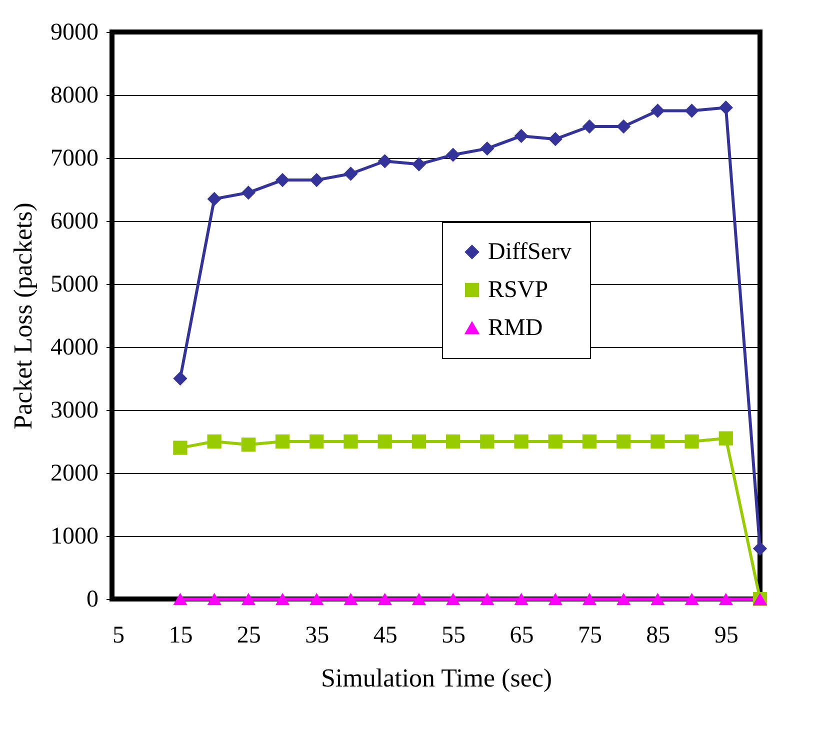 The height and width of the screenshot is (744, 838). Describe the element at coordinates (74, 159) in the screenshot. I see `y-tick-label: 7000` at that location.